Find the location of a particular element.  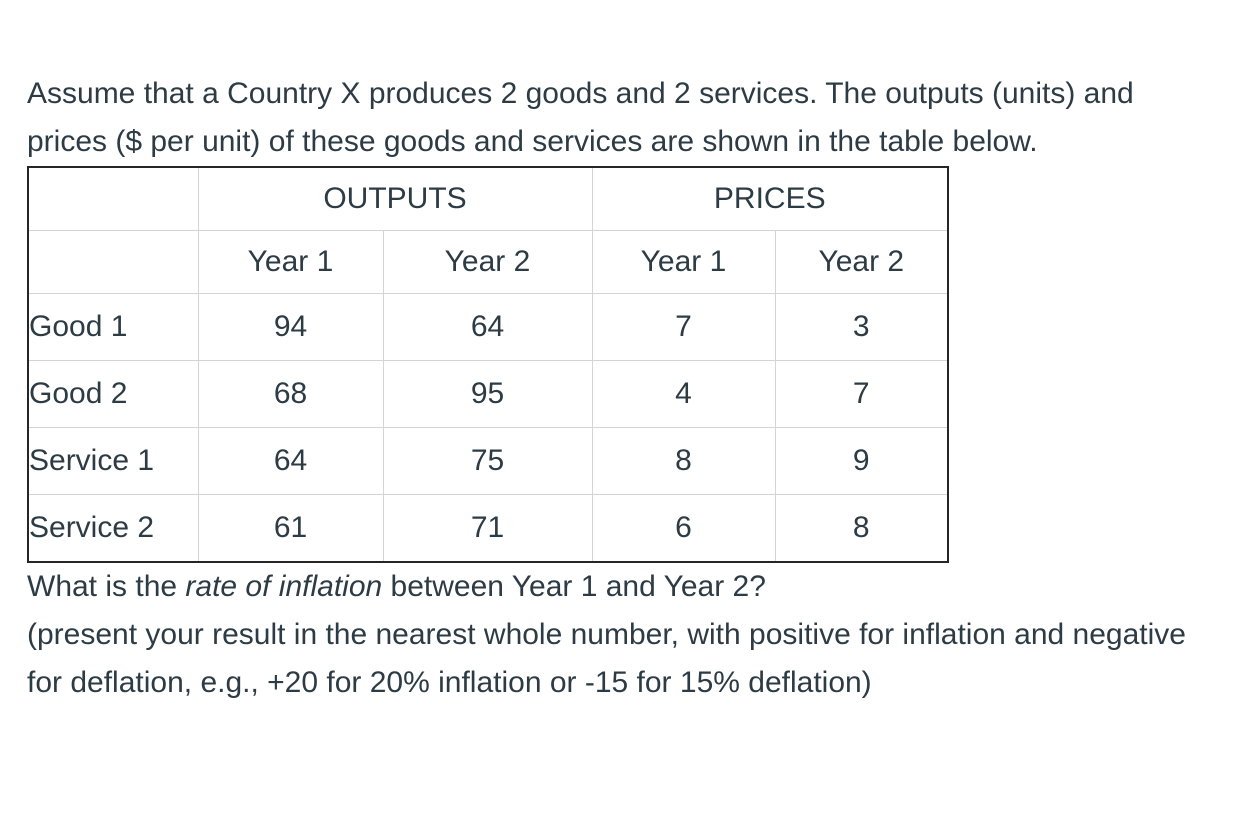

table-cell: 61 is located at coordinates (290, 528).